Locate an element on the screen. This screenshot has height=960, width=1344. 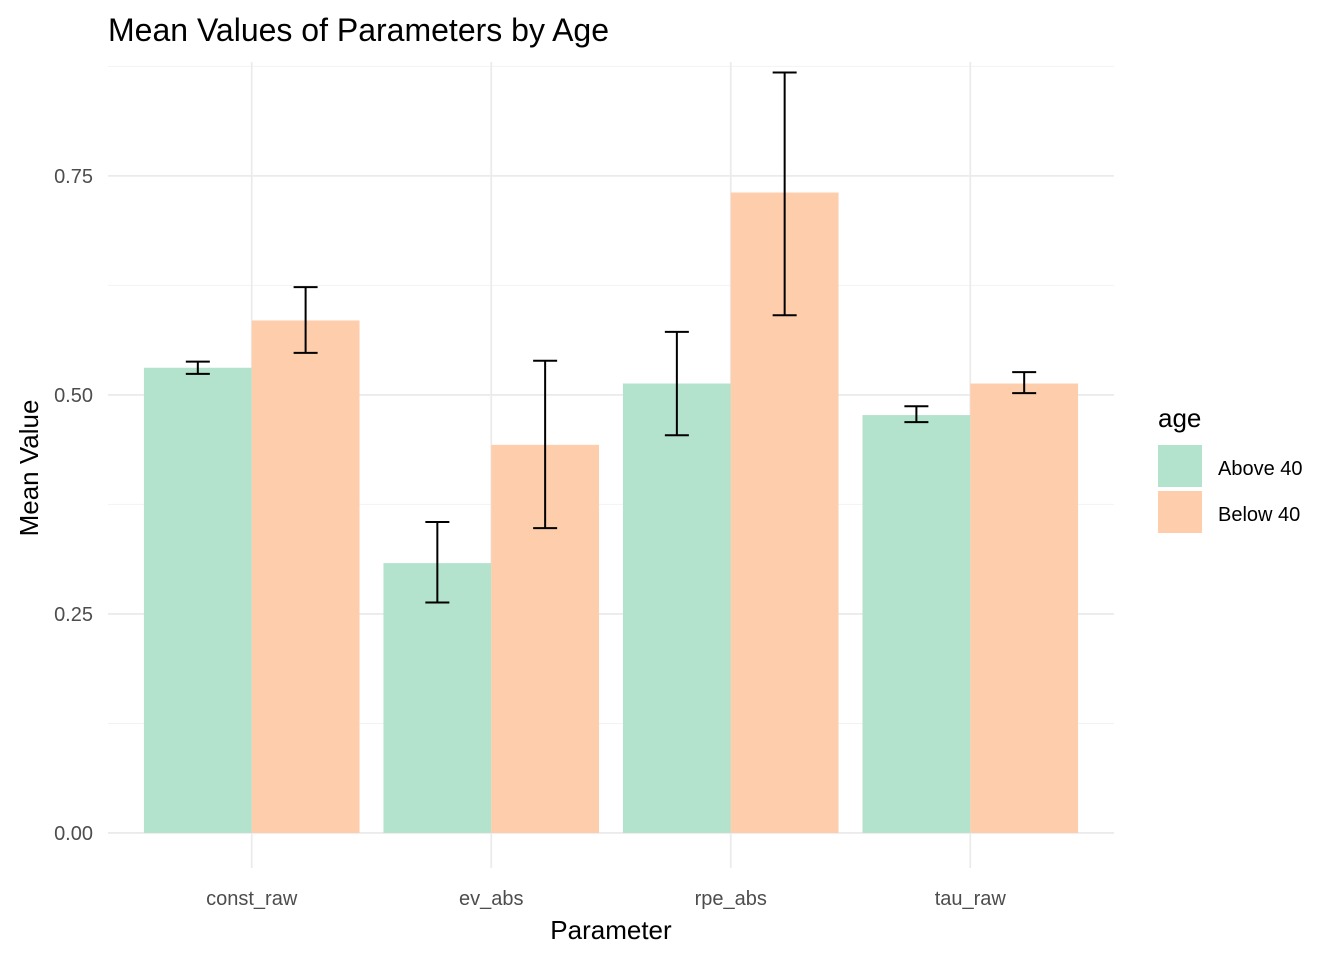
y-tick-label: 0.50 is located at coordinates (73, 396).